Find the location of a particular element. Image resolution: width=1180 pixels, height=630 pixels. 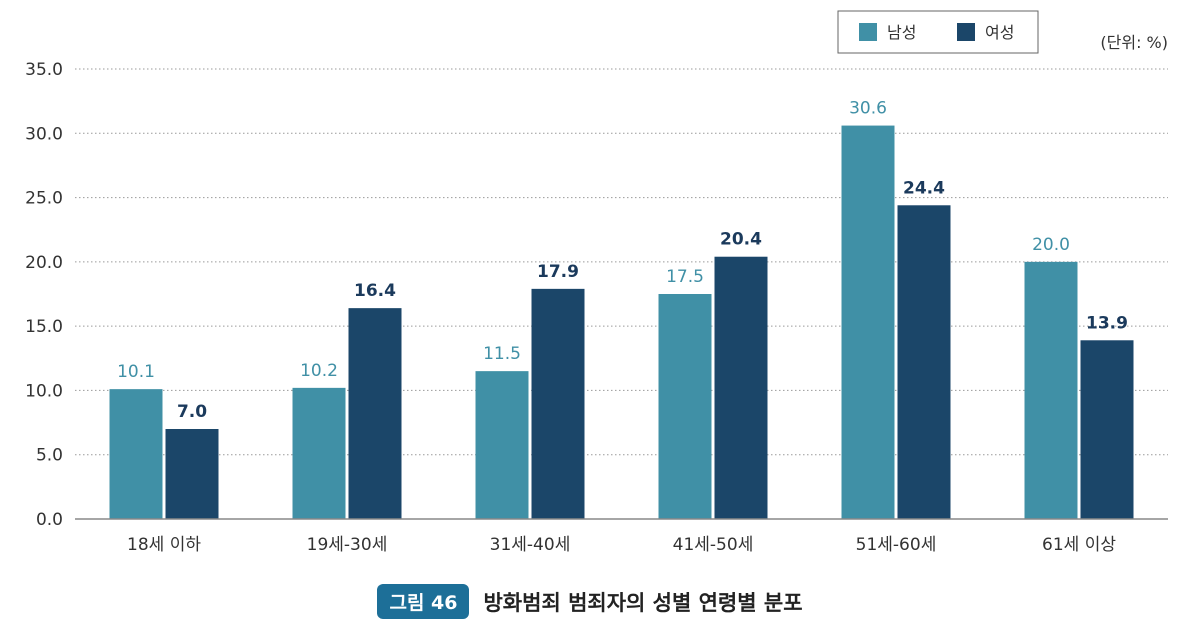

legend-swatch-male is located at coordinates (868, 32).